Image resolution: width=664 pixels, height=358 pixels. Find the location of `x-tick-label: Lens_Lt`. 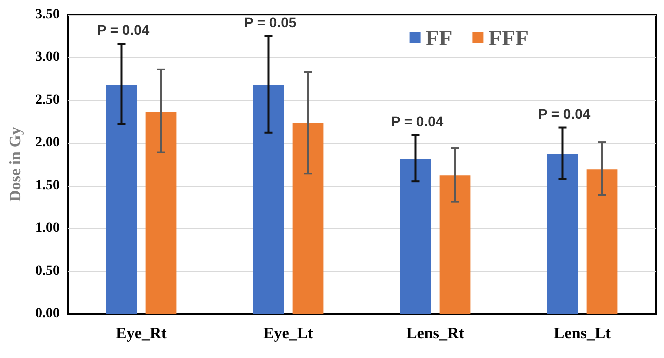

x-tick-label: Lens_Lt is located at coordinates (583, 334).